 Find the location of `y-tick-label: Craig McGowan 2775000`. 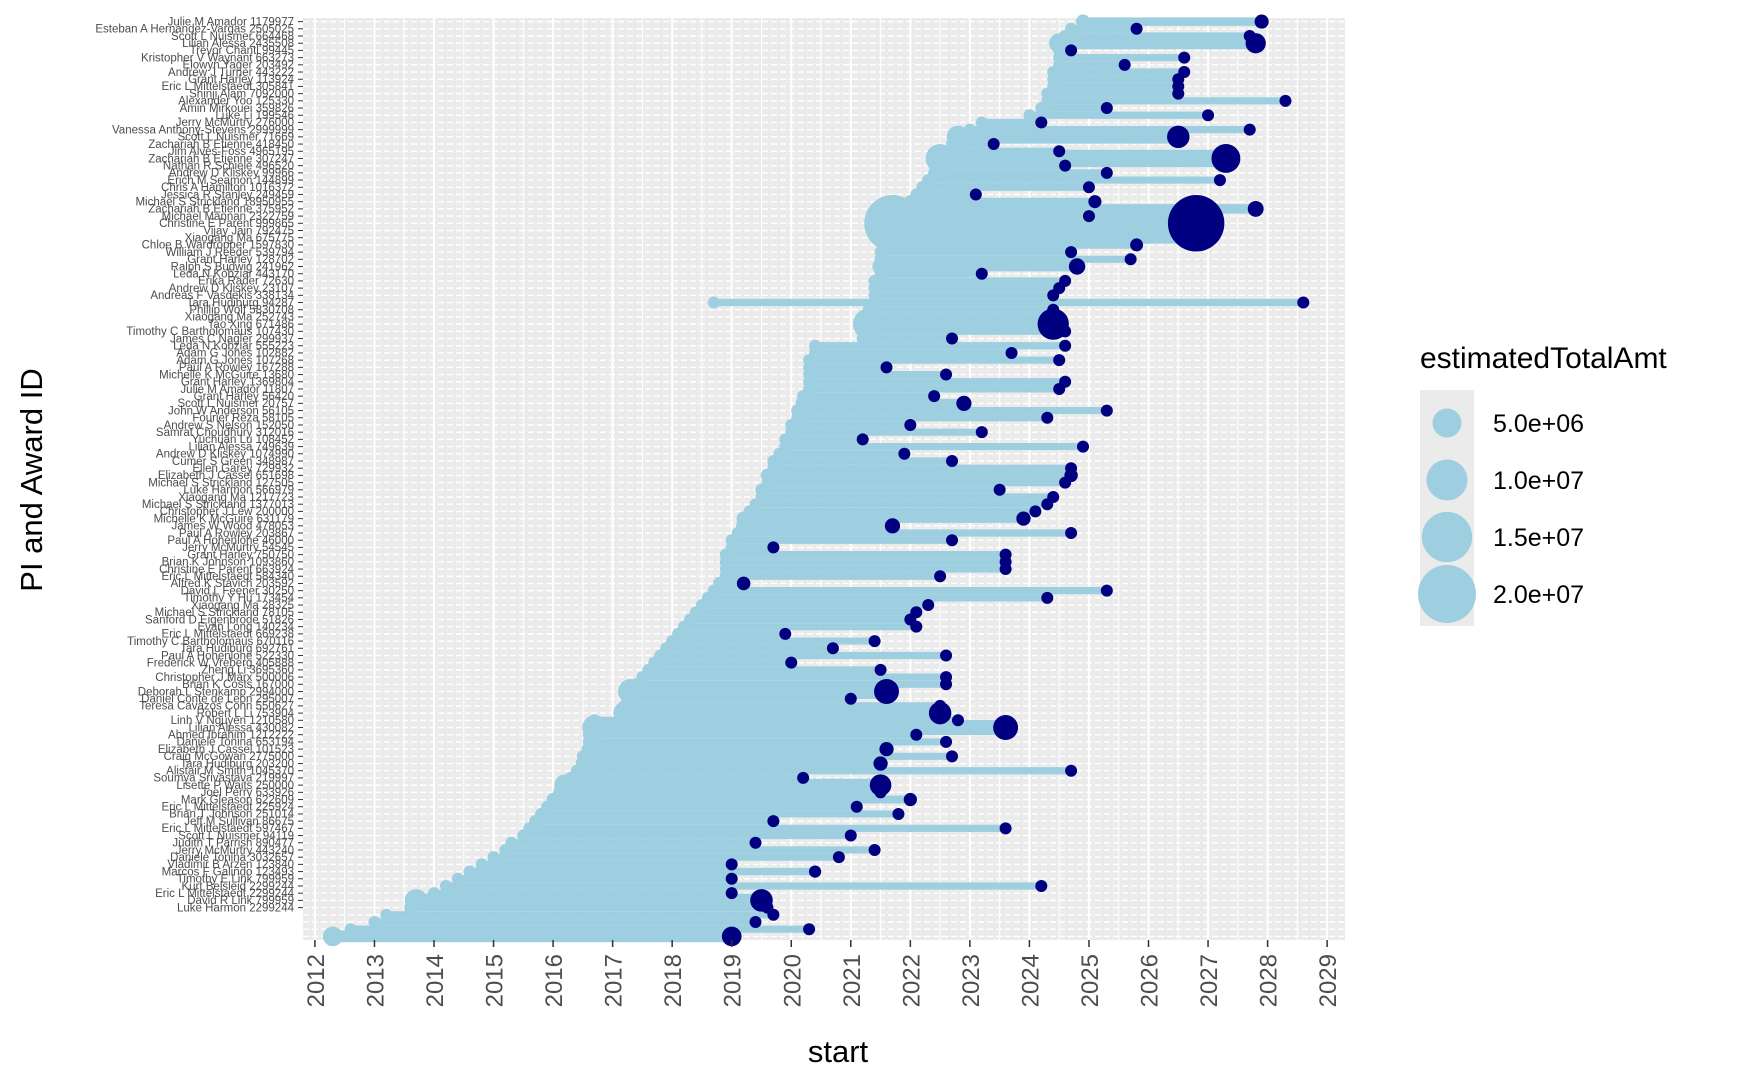

y-tick-label: Craig McGowan 2775000 is located at coordinates (229, 757).